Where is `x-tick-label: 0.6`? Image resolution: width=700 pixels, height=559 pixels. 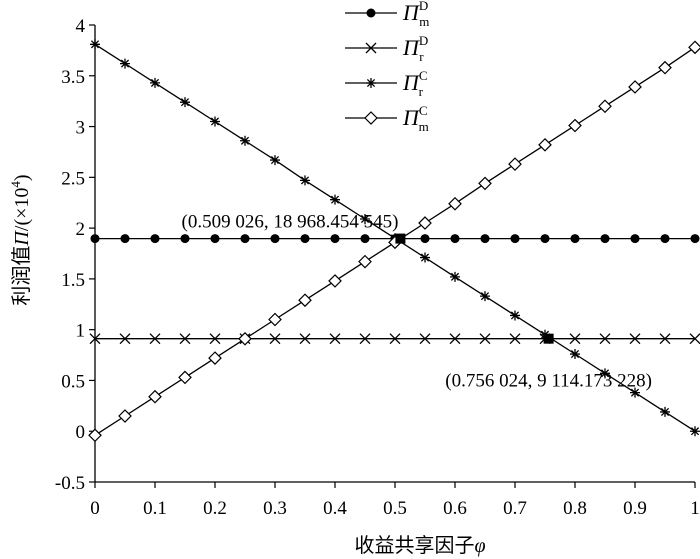 x-tick-label: 0.6 is located at coordinates (455, 508).